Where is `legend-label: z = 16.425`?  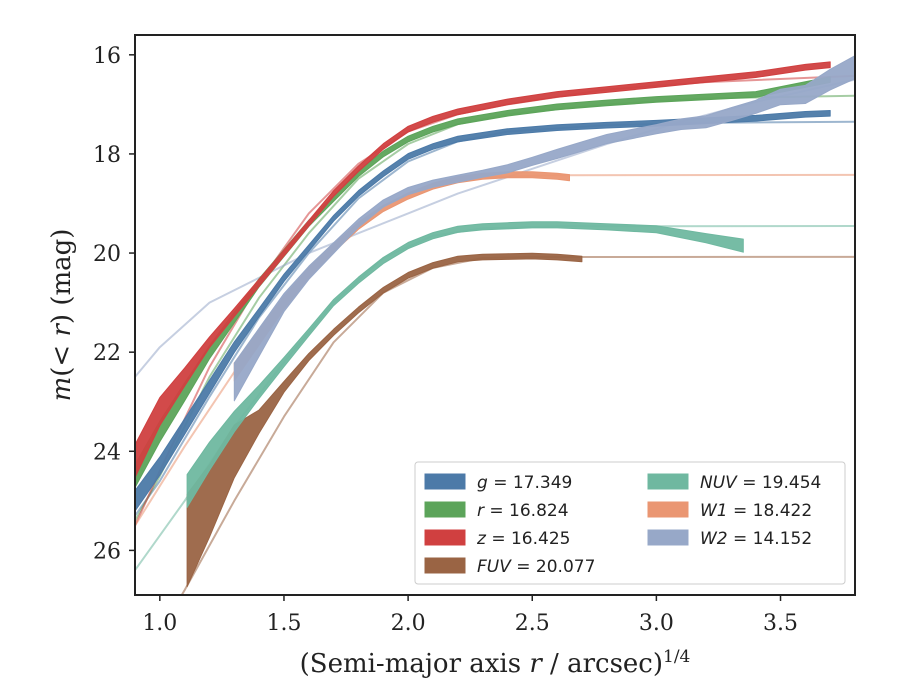 legend-label: z = 16.425 is located at coordinates (523, 539).